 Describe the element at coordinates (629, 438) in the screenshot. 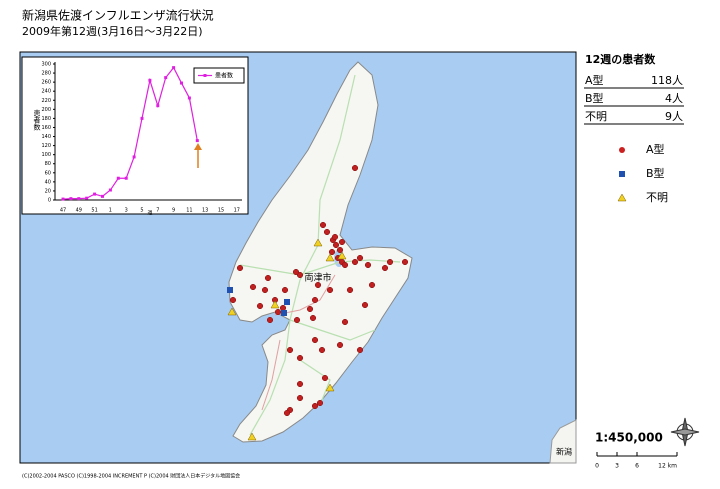

I see `scale: 1:450,000` at that location.